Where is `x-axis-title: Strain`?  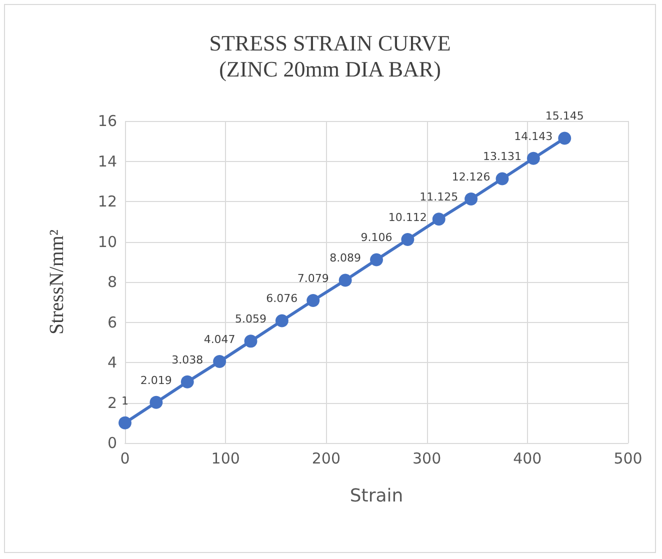
x-axis-title: Strain is located at coordinates (377, 496).